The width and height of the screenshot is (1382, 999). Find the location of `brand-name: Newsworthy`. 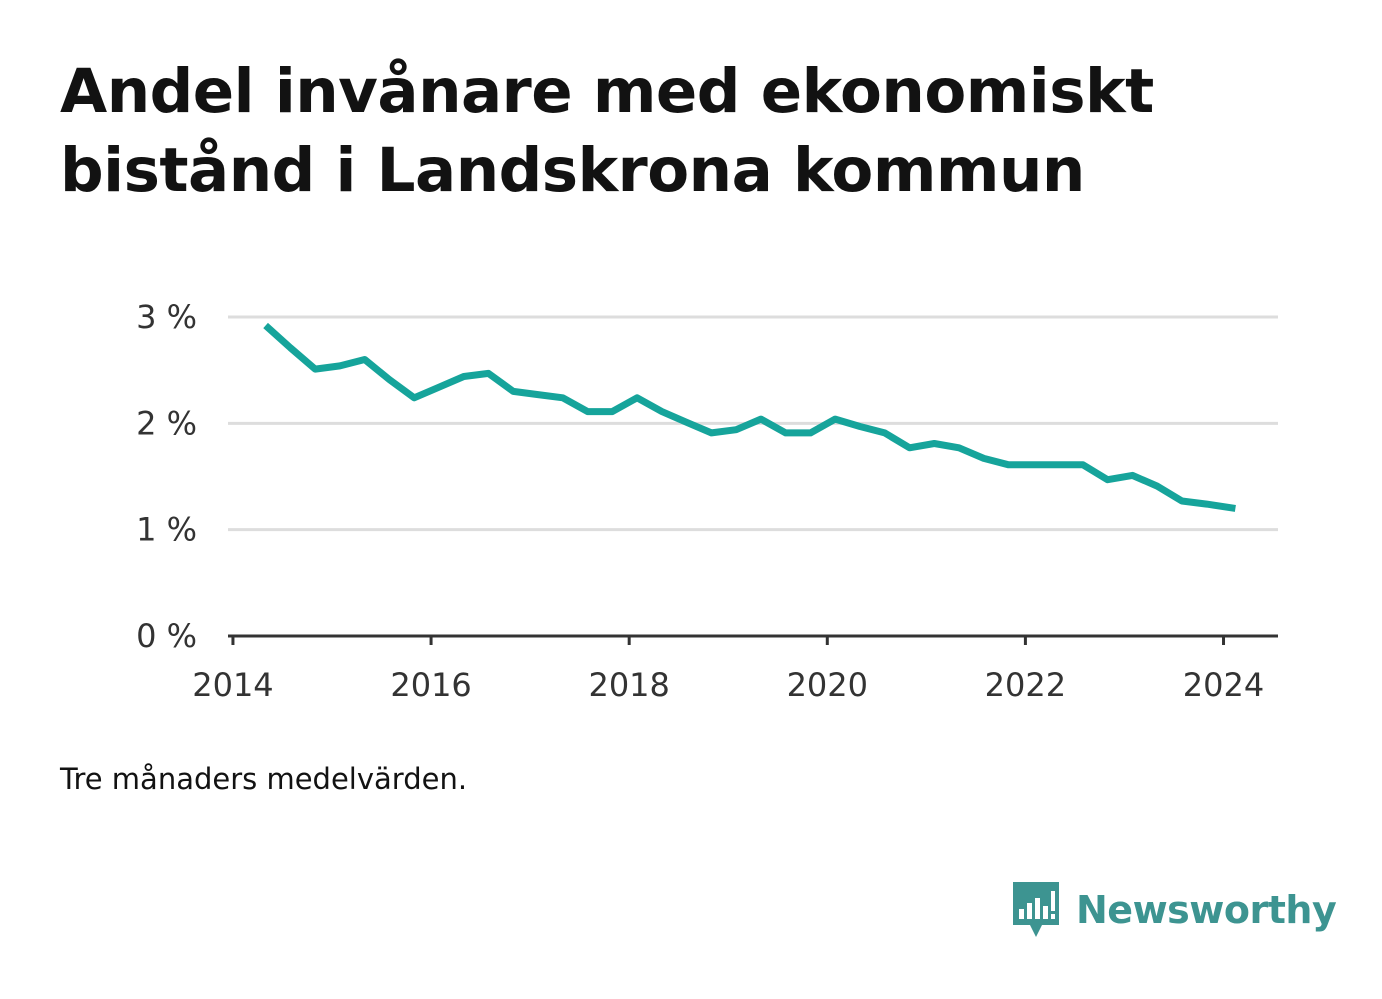

brand-name: Newsworthy is located at coordinates (1206, 910).